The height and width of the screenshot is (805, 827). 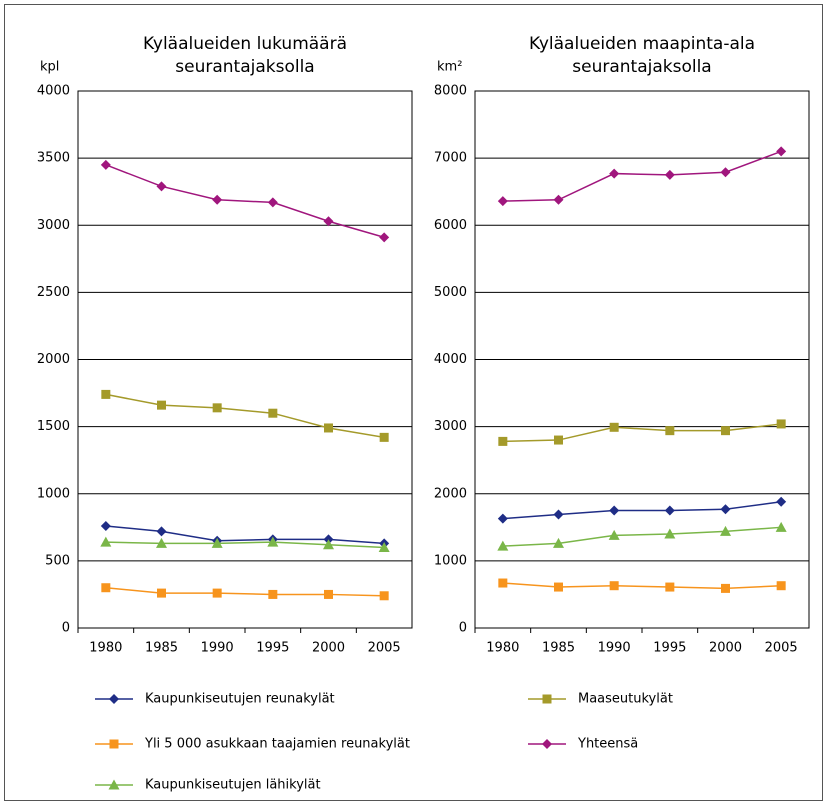 I want to click on legend-label: Yli 5 000 asukkaan taajamien reunakylät, so click(x=277, y=744).